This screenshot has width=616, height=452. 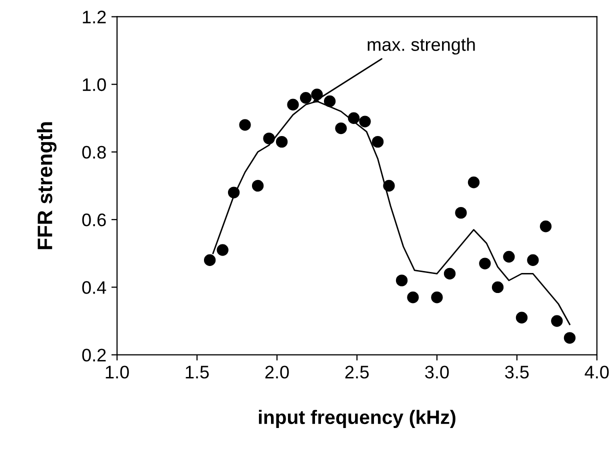 I want to click on x-tick-label: 3.5, so click(x=517, y=372).